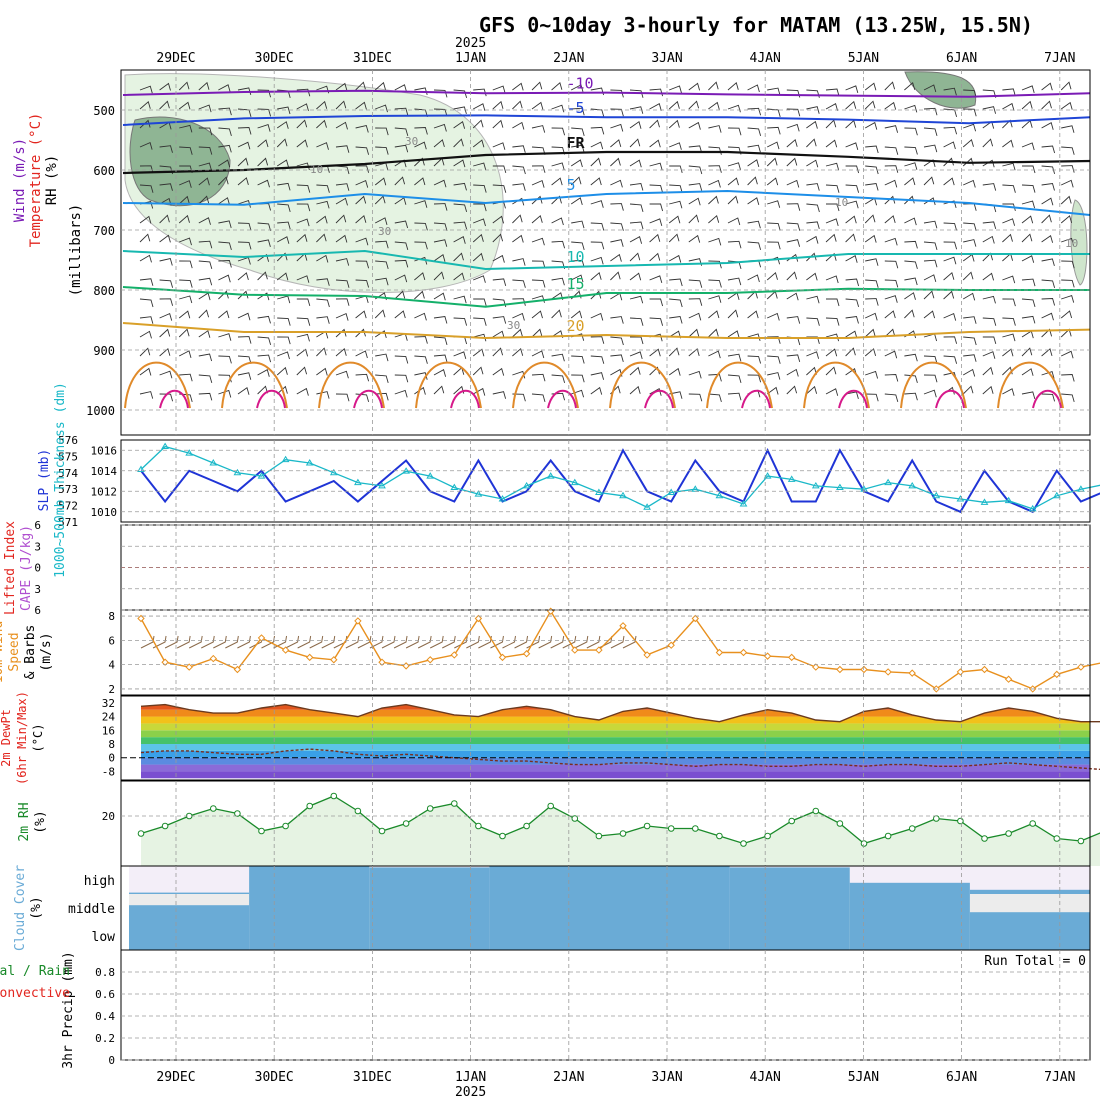 The width and height of the screenshot is (1100, 1100). Describe the element at coordinates (605, 738) in the screenshot. I see `panel-frame` at that location.